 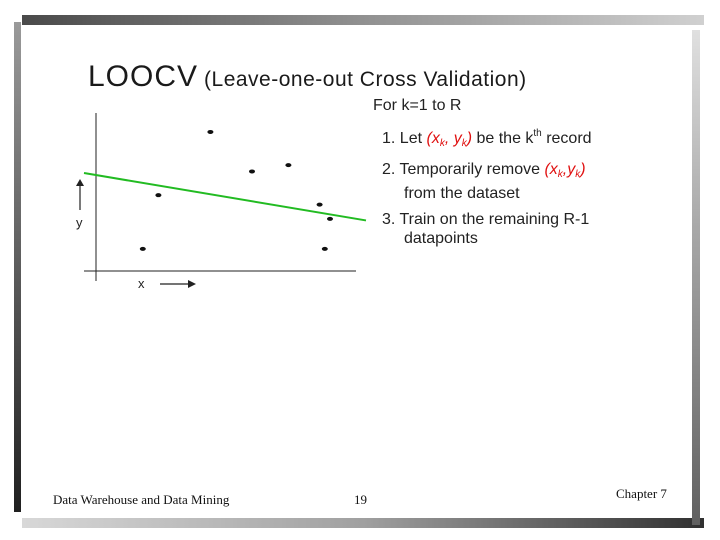 I want to click on step-2-num: 2., so click(x=389, y=169).